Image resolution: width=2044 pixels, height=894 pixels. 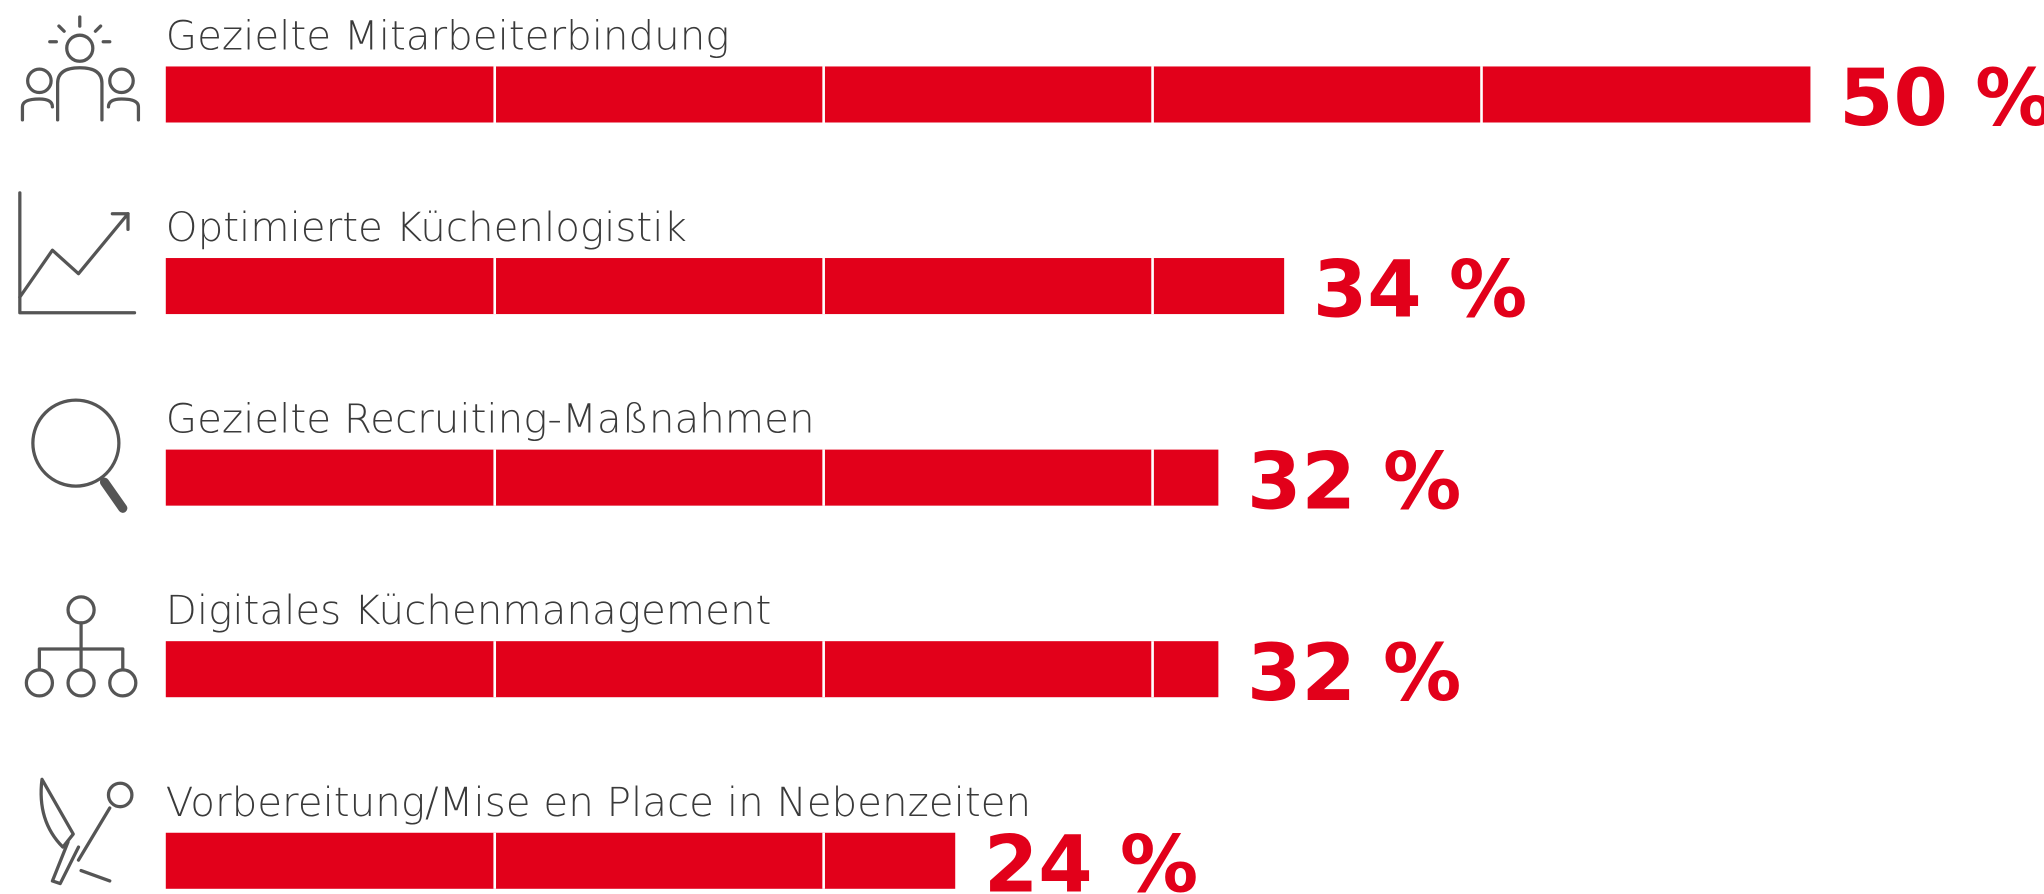 What do you see at coordinates (77, 253) in the screenshot?
I see `icon-chart` at bounding box center [77, 253].